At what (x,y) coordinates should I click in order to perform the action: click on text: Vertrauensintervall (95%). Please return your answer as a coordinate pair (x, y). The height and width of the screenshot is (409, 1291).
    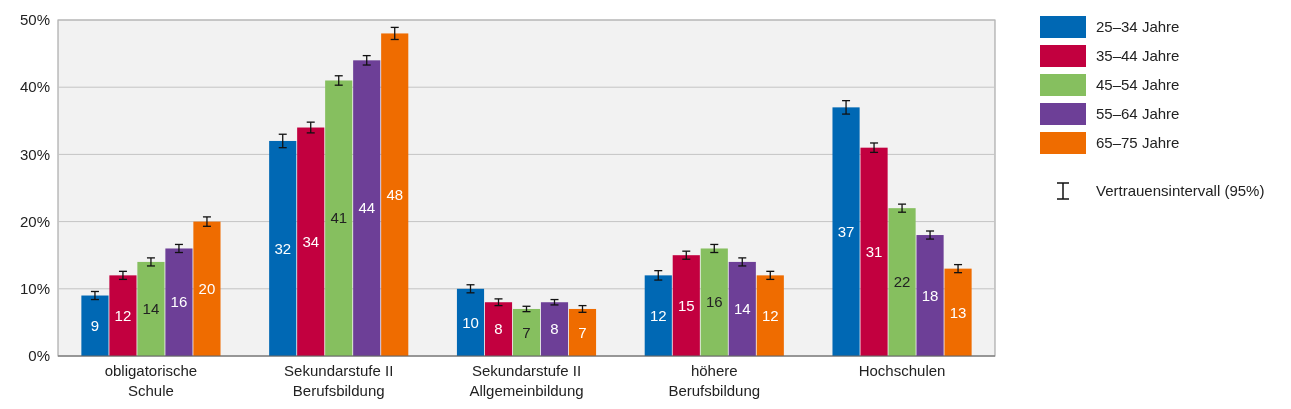
    Looking at the image, I should click on (1180, 191).